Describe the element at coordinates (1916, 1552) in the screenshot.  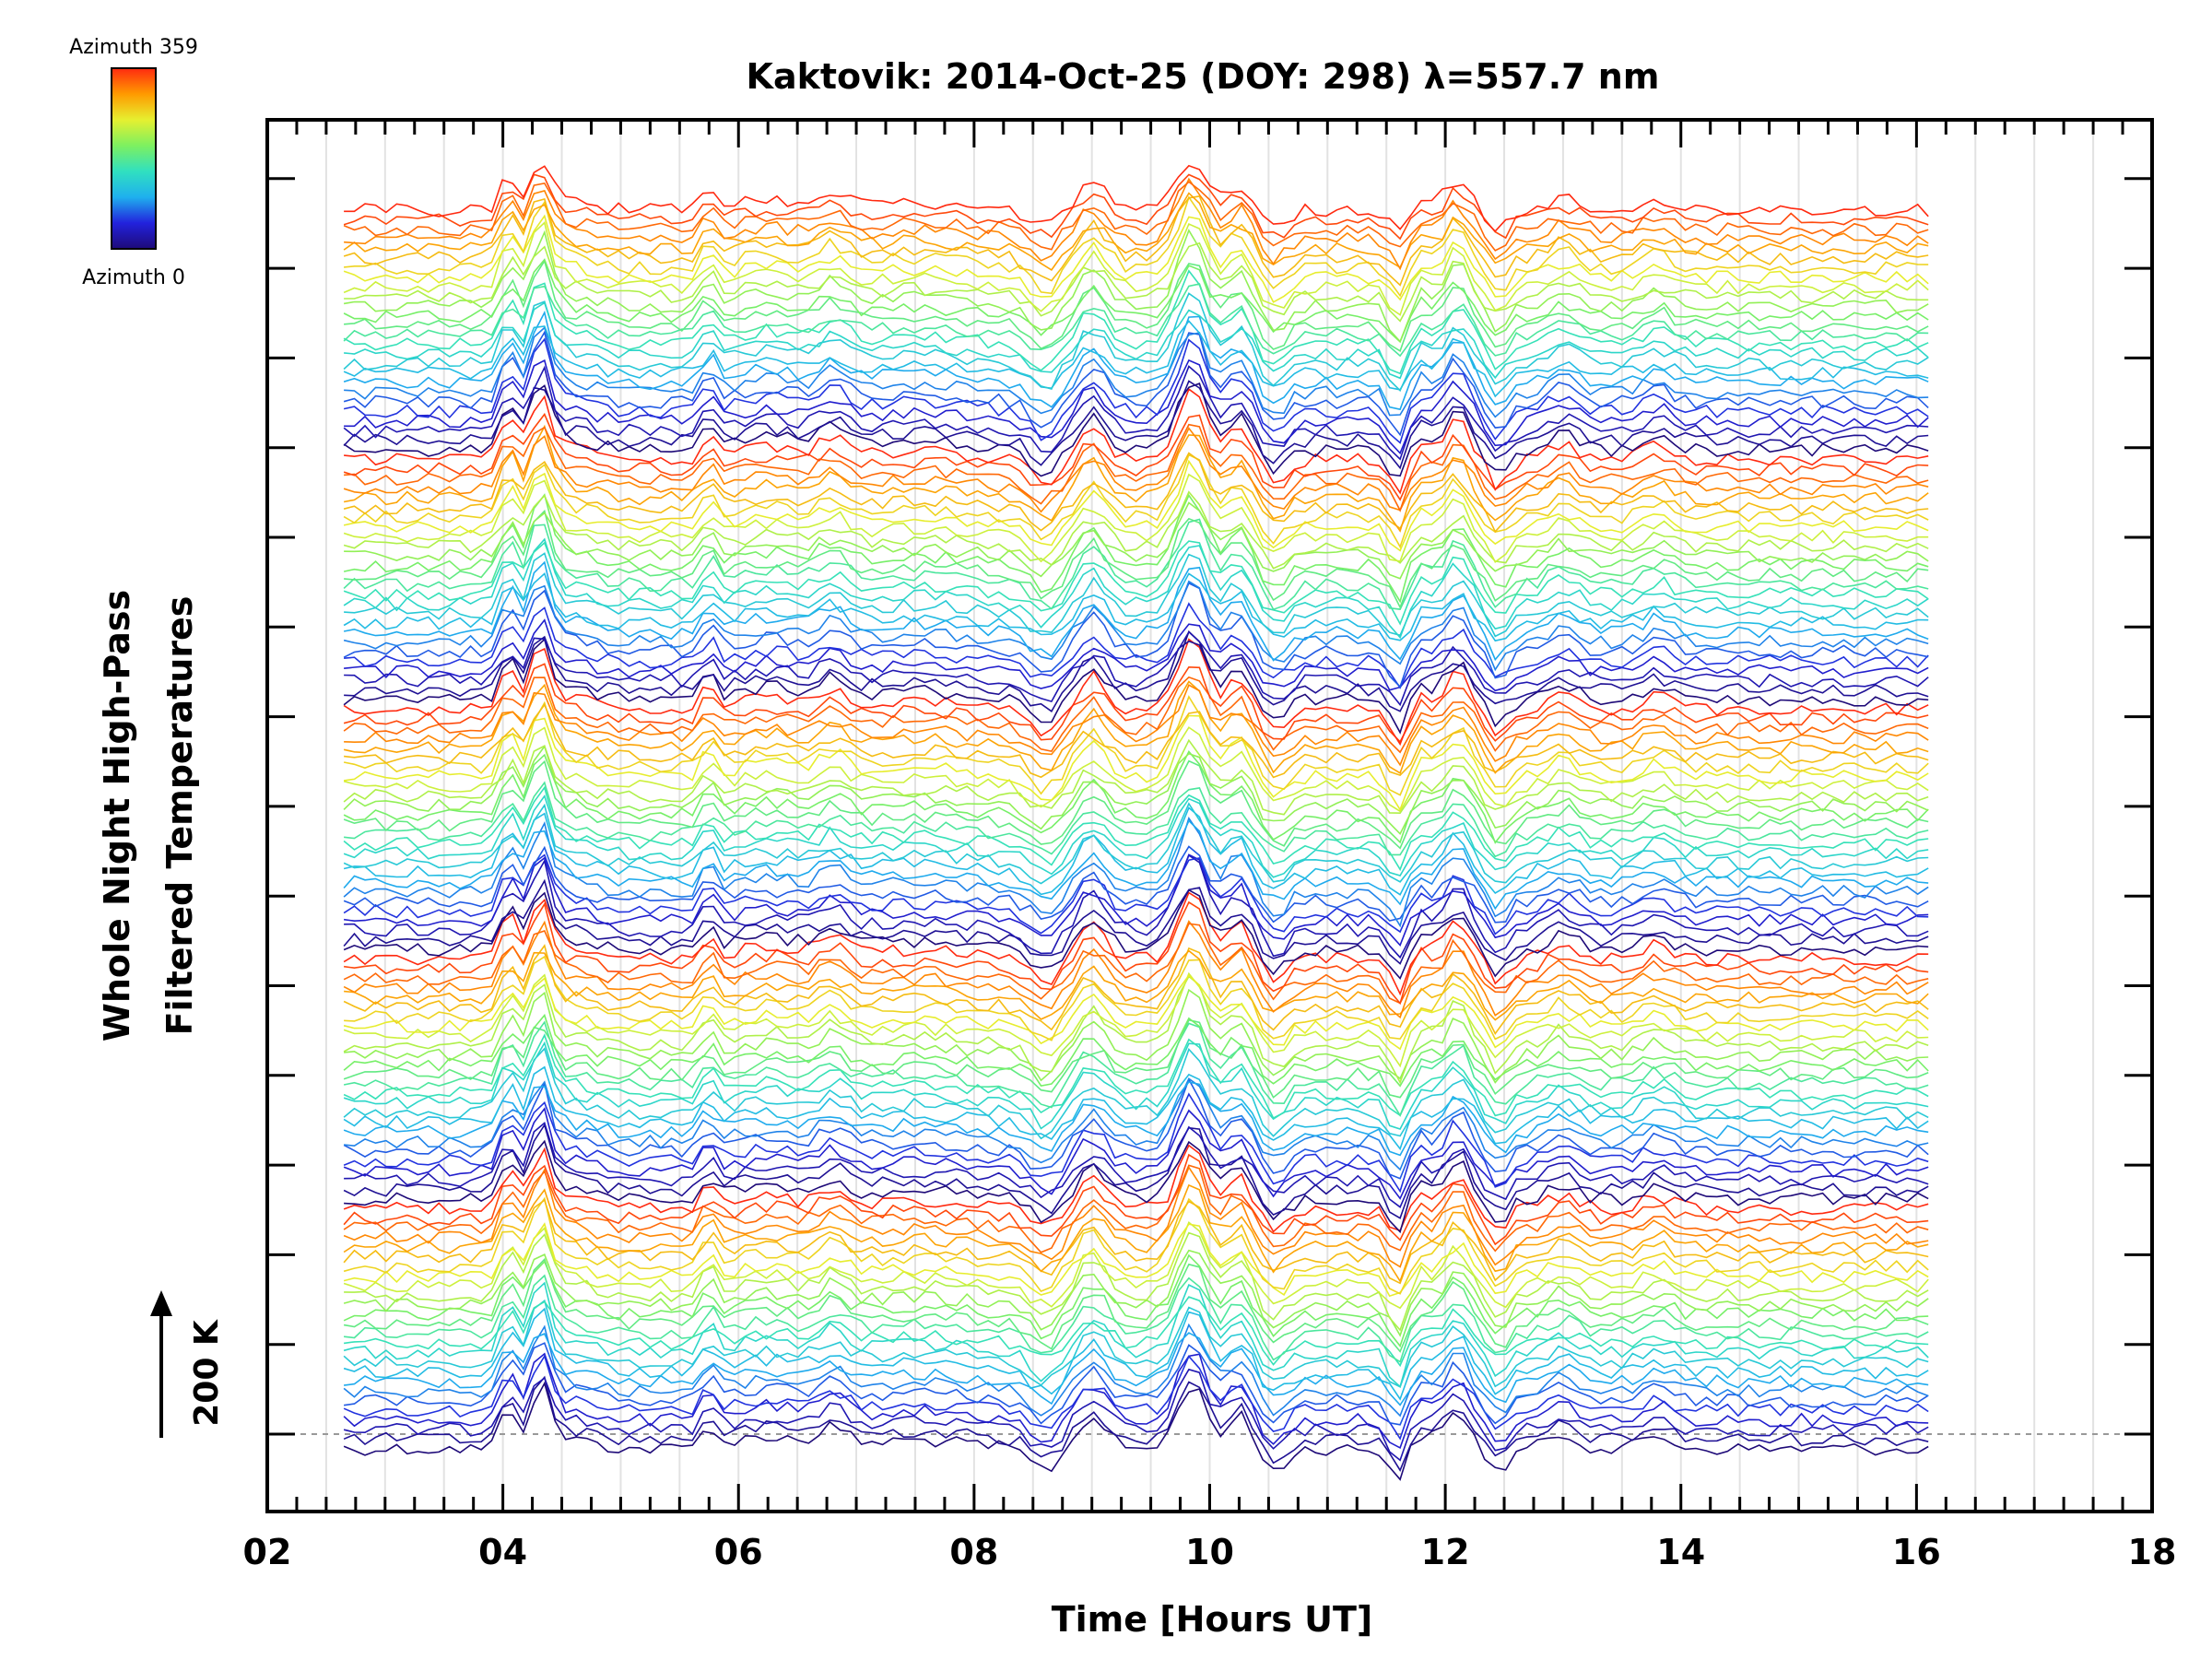
I see `x-tick-label: 16` at that location.